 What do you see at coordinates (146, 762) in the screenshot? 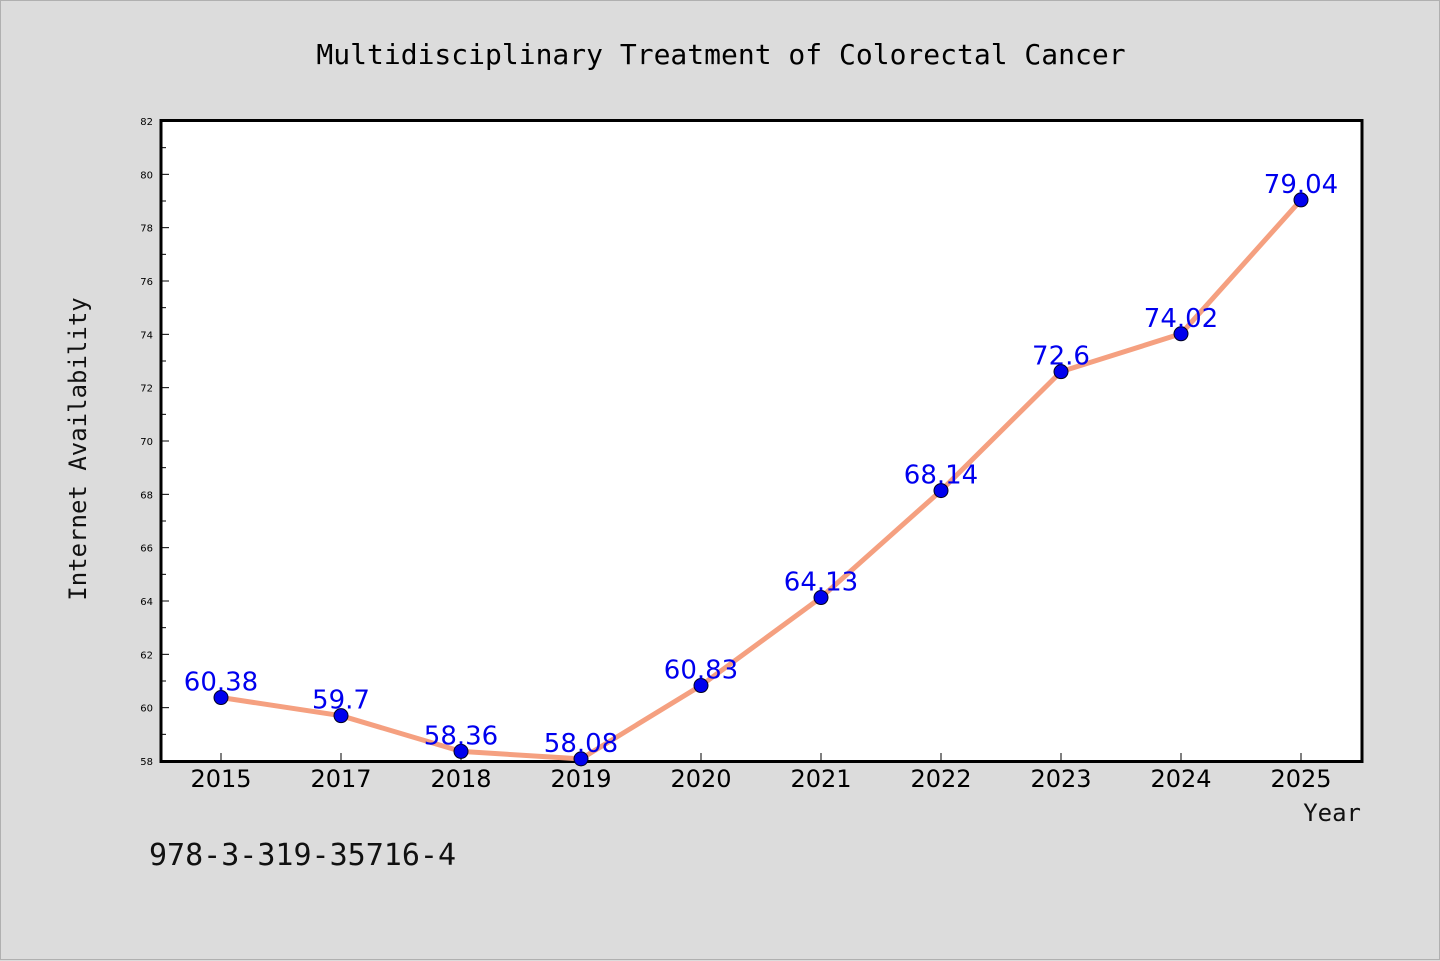
I see `y-tick-label: 58` at bounding box center [146, 762].